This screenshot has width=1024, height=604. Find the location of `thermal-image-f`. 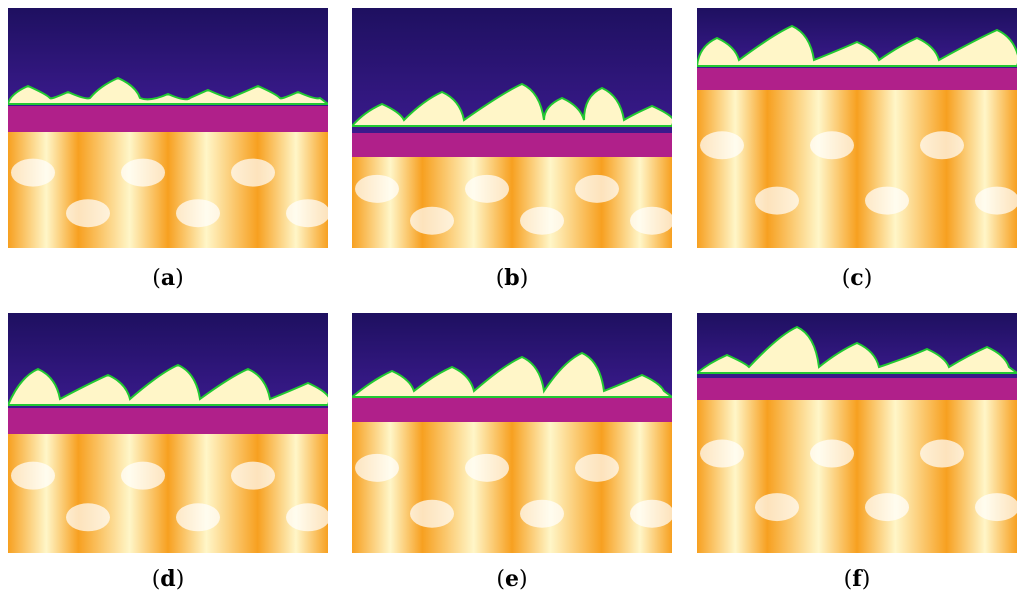

thermal-image-f is located at coordinates (857, 433).